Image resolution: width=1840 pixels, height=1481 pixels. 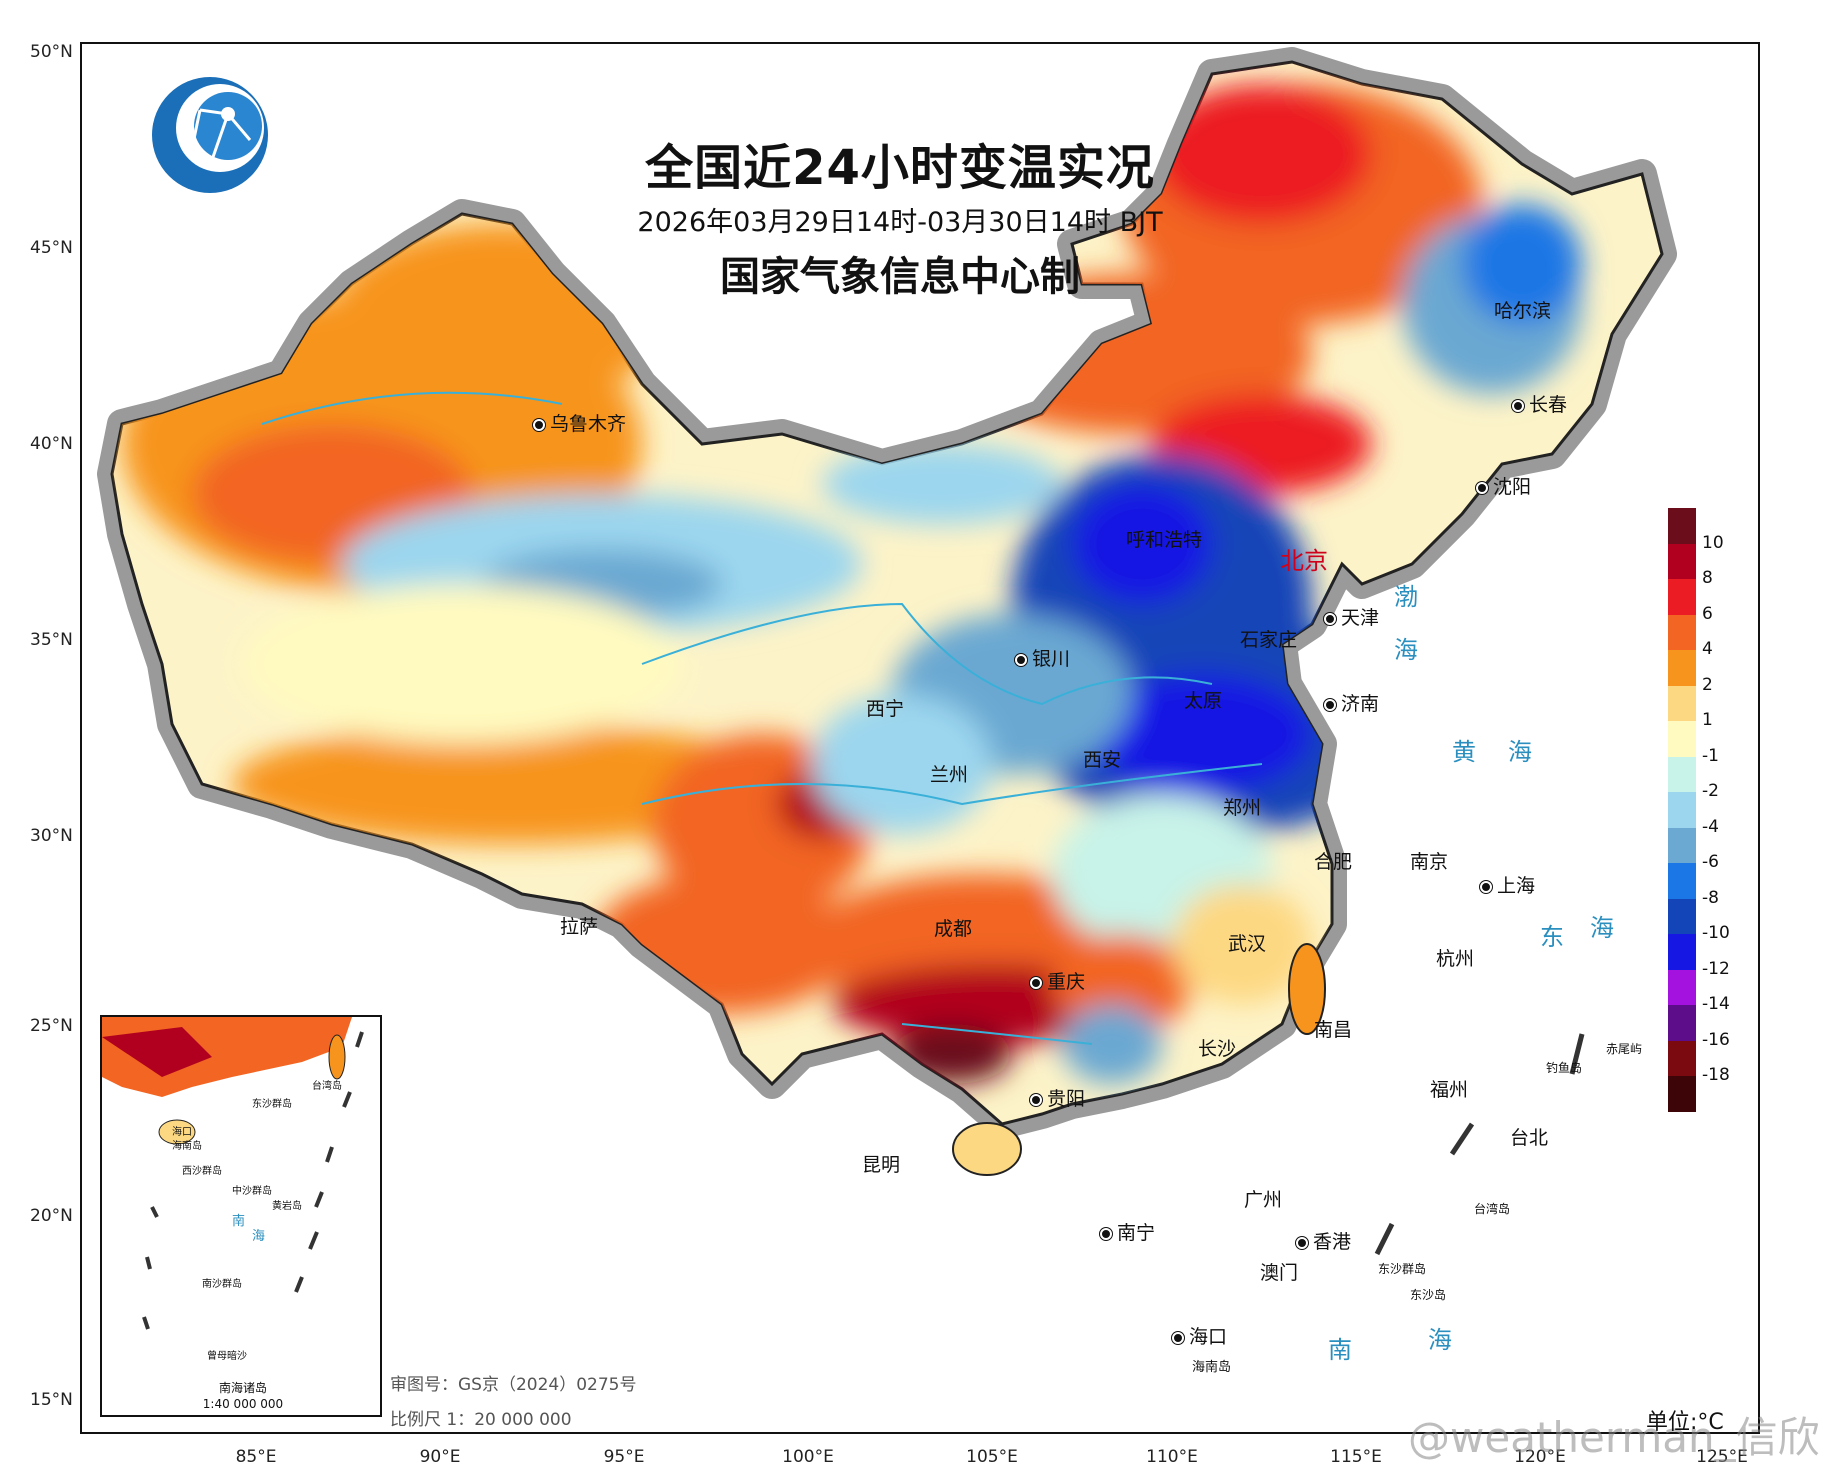 What do you see at coordinates (243, 1404) in the screenshot?
I see `inset-scale: 1:40 000 000` at bounding box center [243, 1404].